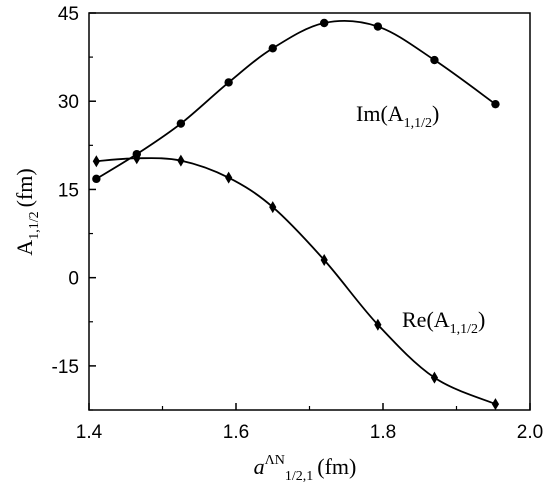  What do you see at coordinates (336, 466) in the screenshot?
I see `x-axis-title-unit: (fm)` at bounding box center [336, 466].